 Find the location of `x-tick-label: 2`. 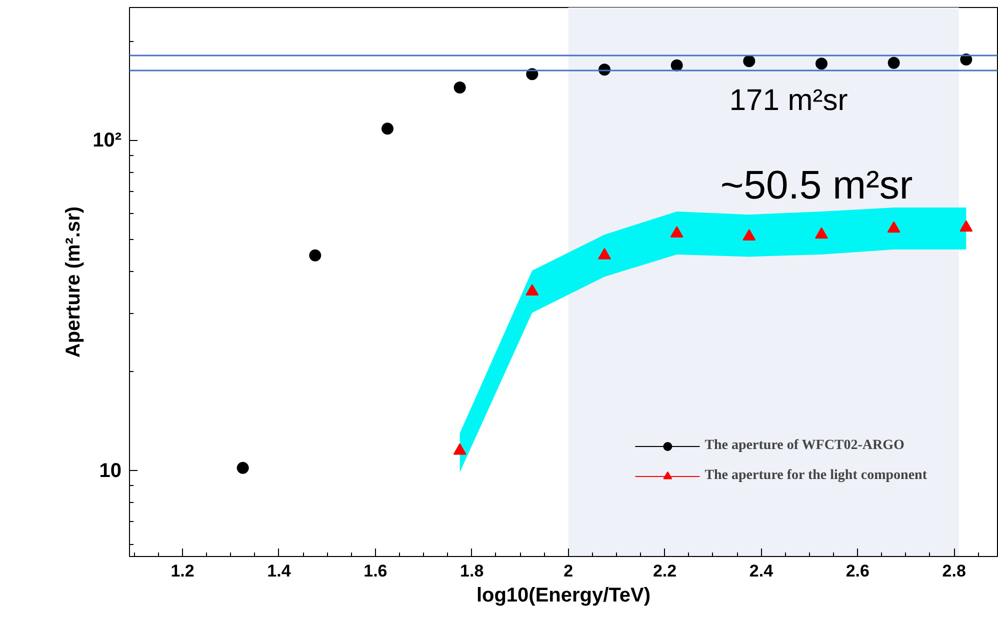

x-tick-label: 2 is located at coordinates (569, 571).